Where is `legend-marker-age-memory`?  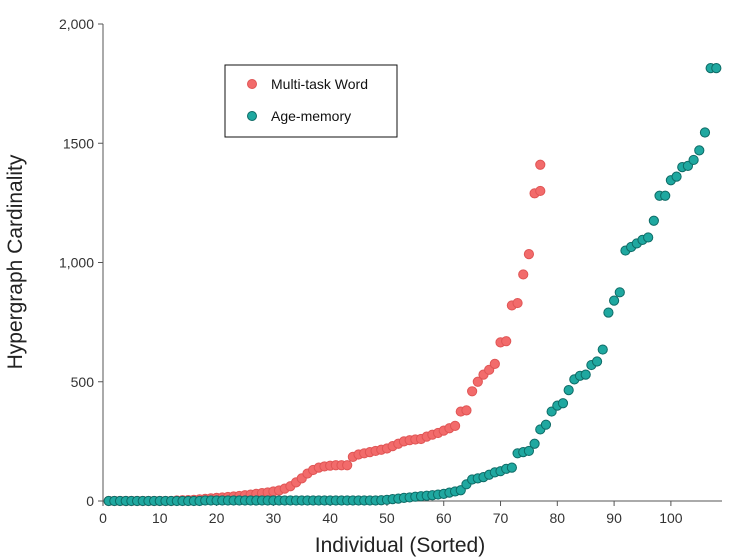 legend-marker-age-memory is located at coordinates (252, 116).